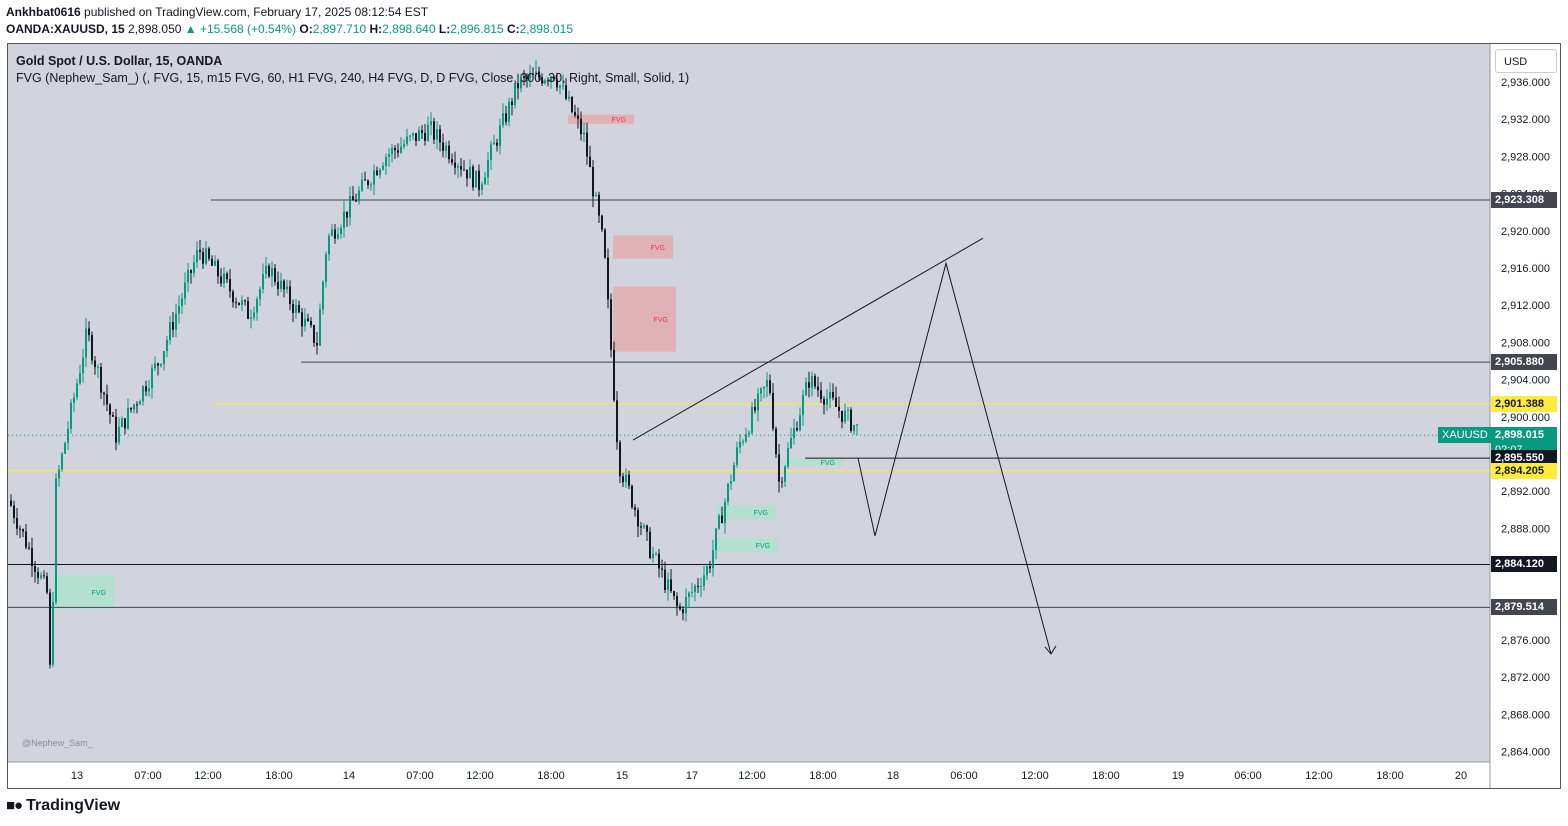  I want to click on projected-path, so click(954, 458).